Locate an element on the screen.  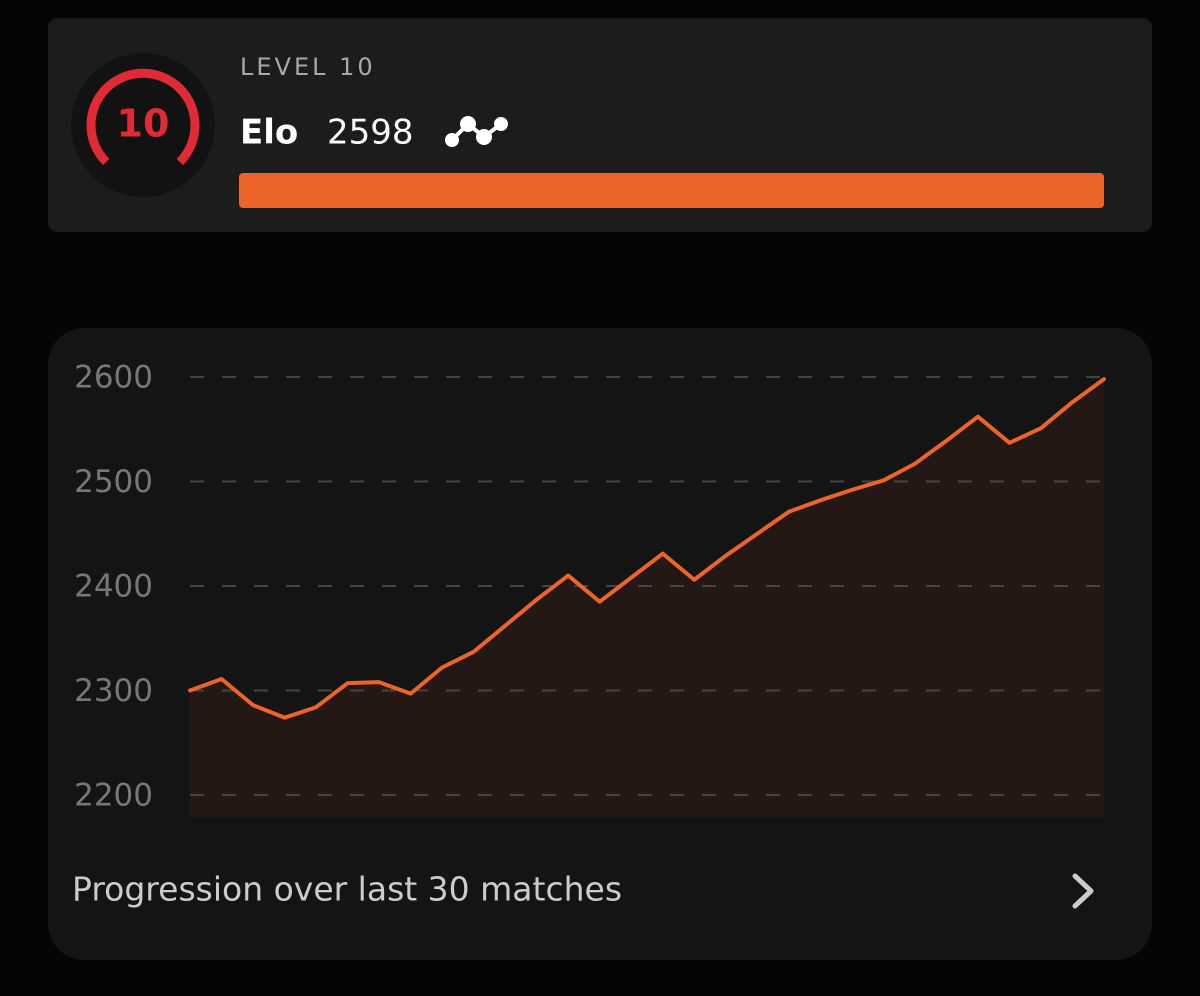
y-tick-label: 2300 is located at coordinates (113, 691).